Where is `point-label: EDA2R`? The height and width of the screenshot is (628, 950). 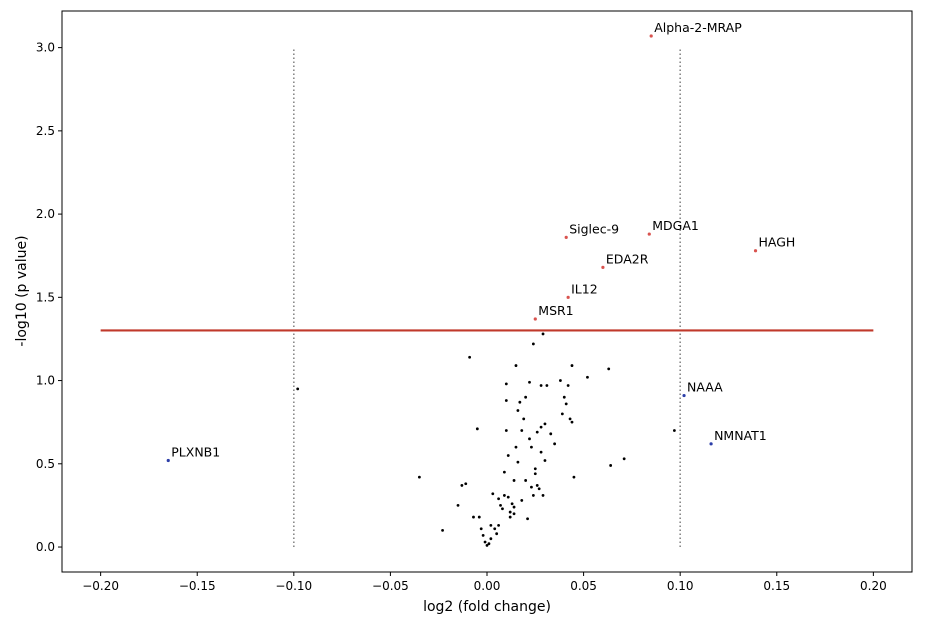 point-label: EDA2R is located at coordinates (627, 258).